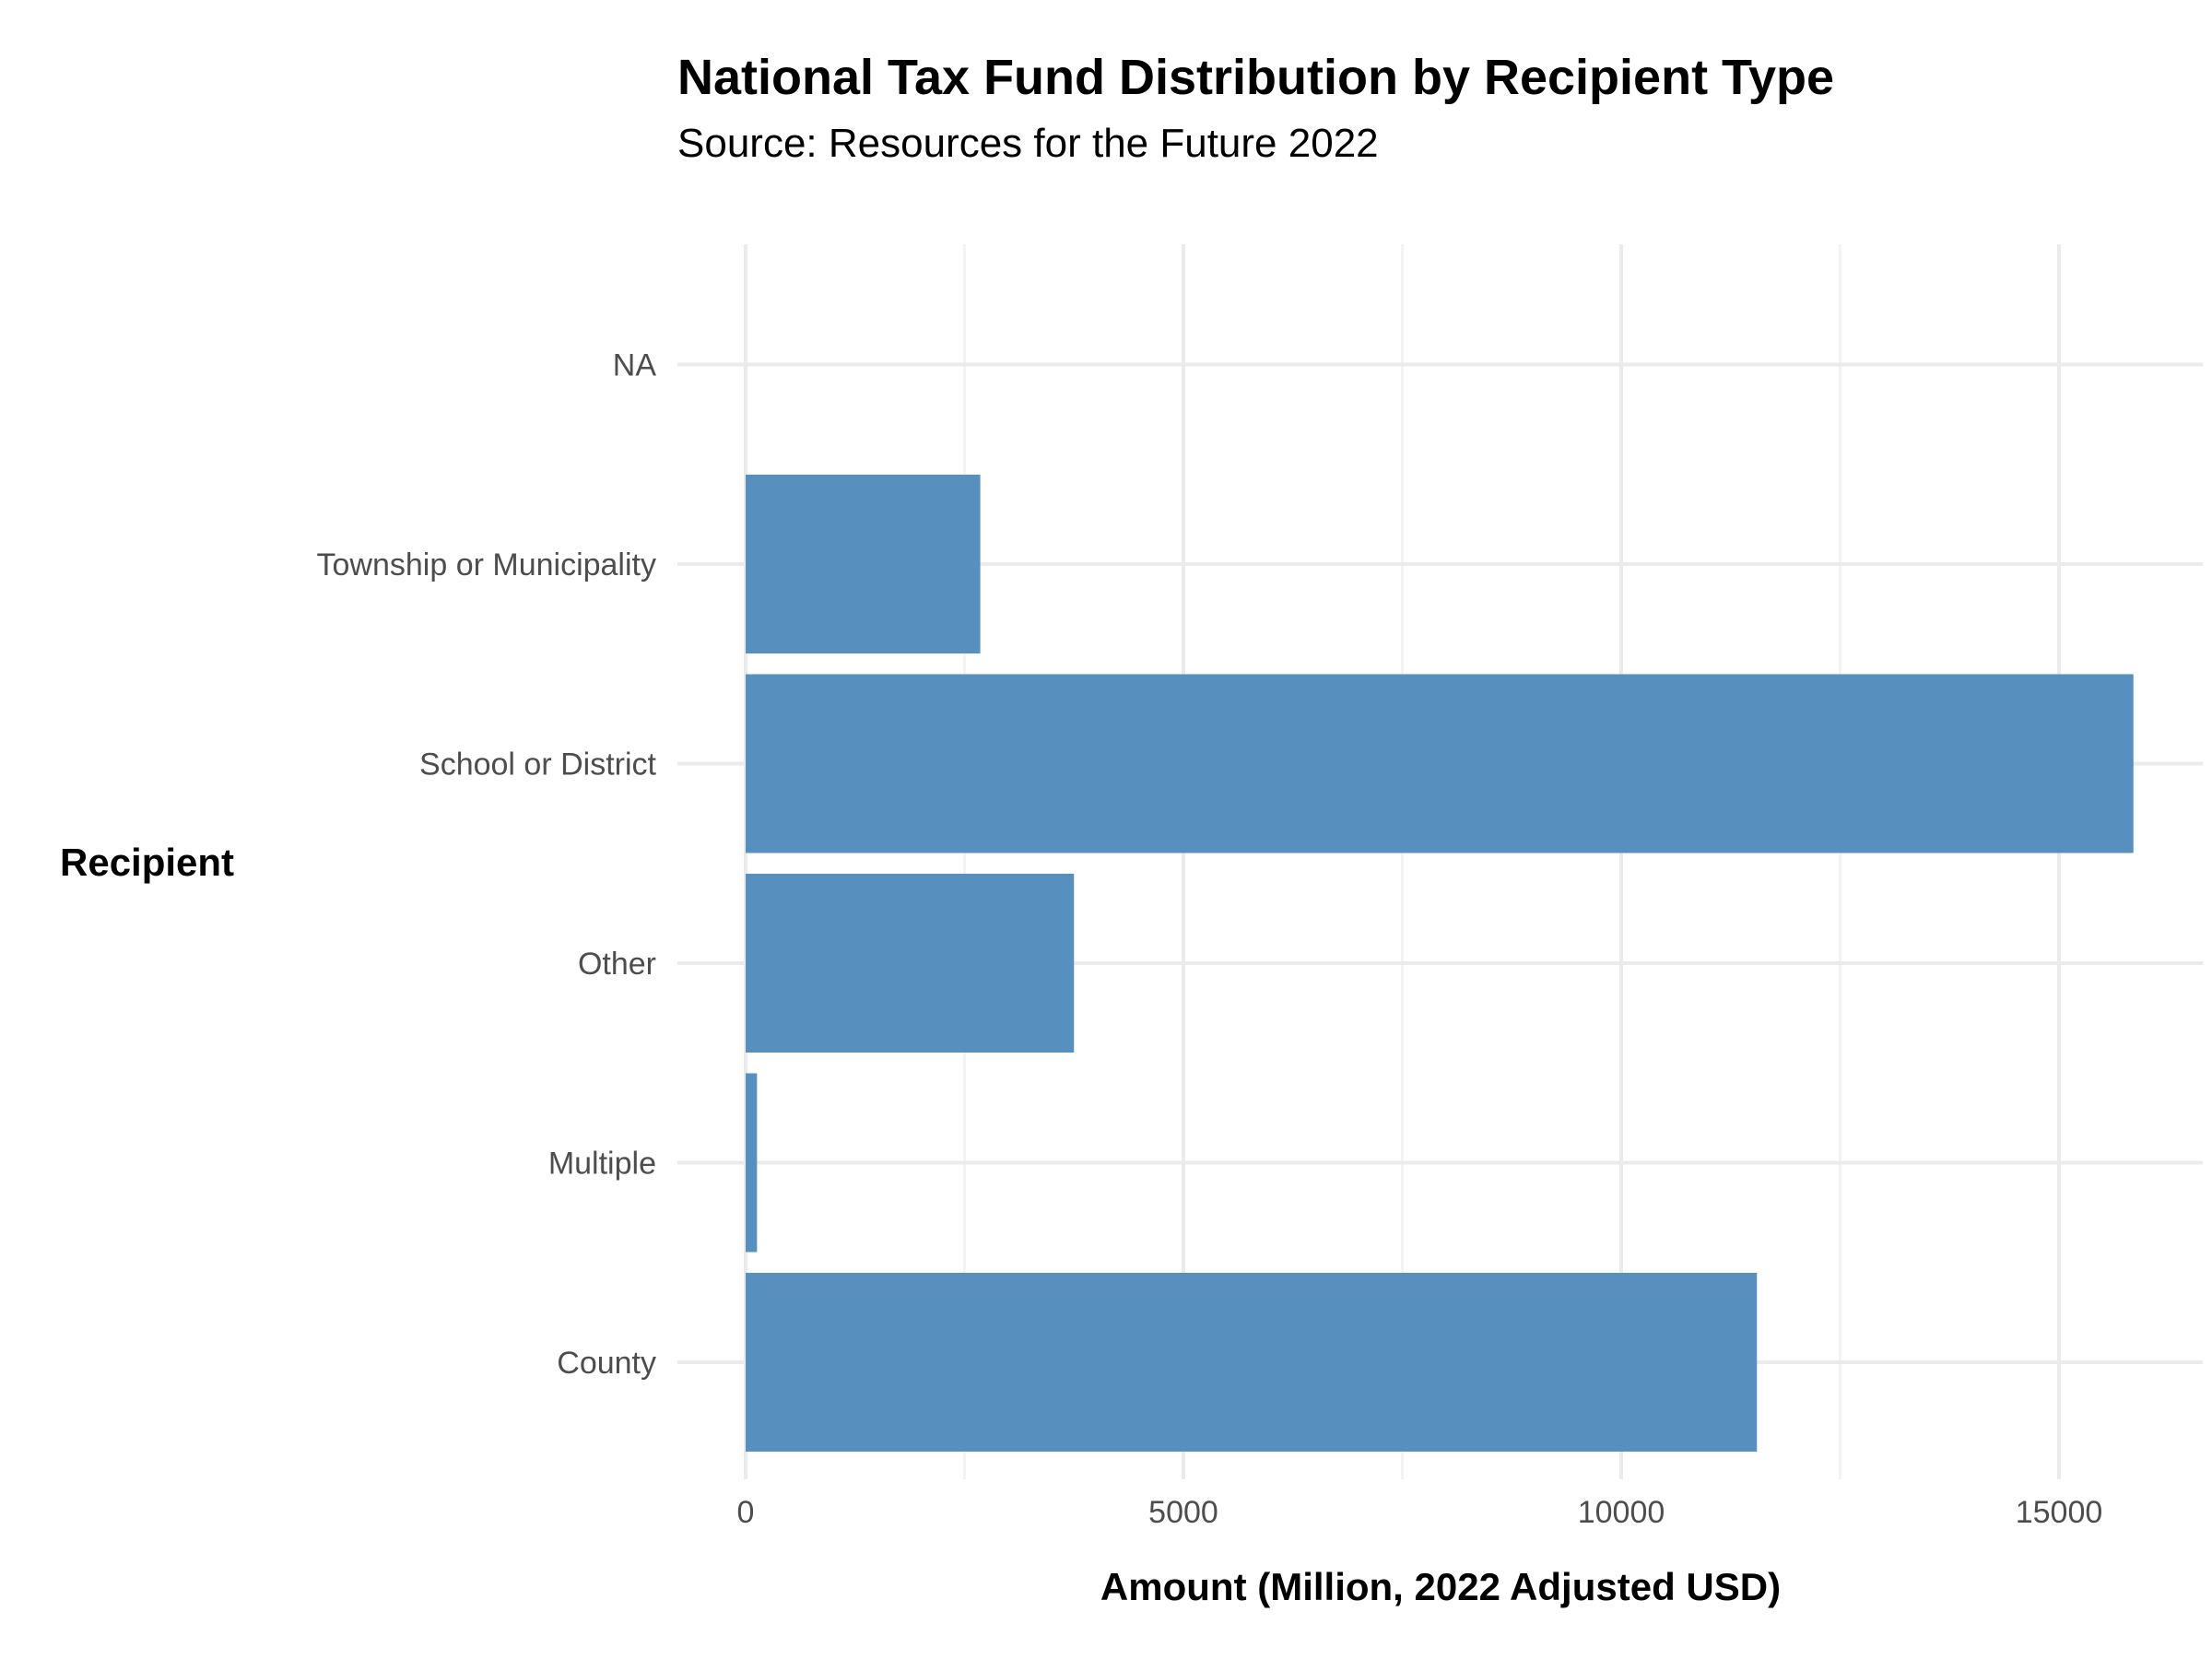 Image resolution: width=2212 pixels, height=1659 pixels. Describe the element at coordinates (487, 564) in the screenshot. I see `y-tick-label: Township or Municipality` at that location.